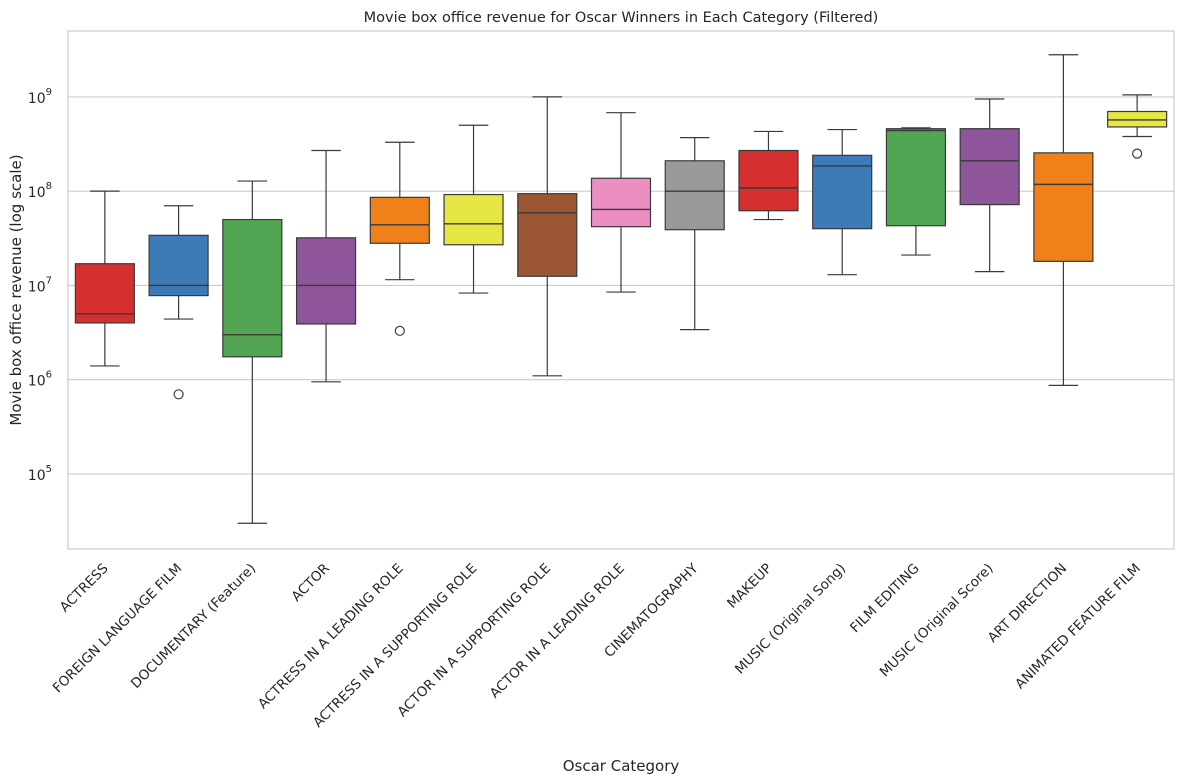 This screenshot has height=784, width=1184. I want to click on x-axis-label: Oscar Category, so click(621, 766).